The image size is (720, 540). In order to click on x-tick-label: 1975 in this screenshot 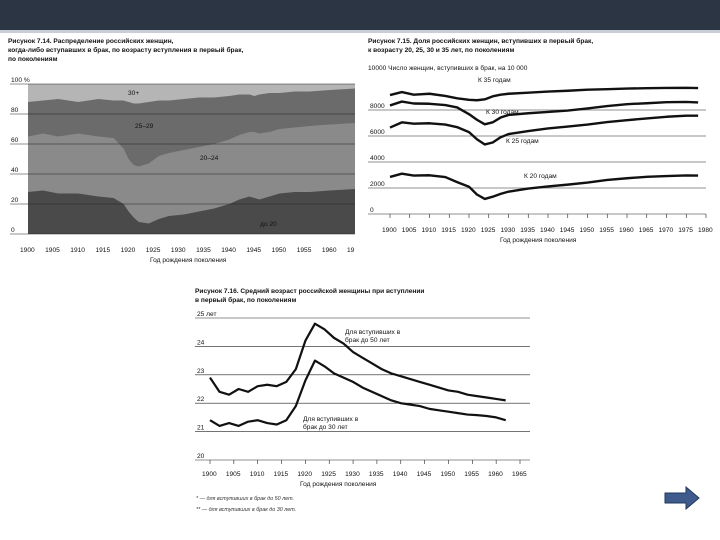, I will do `click(685, 230)`.